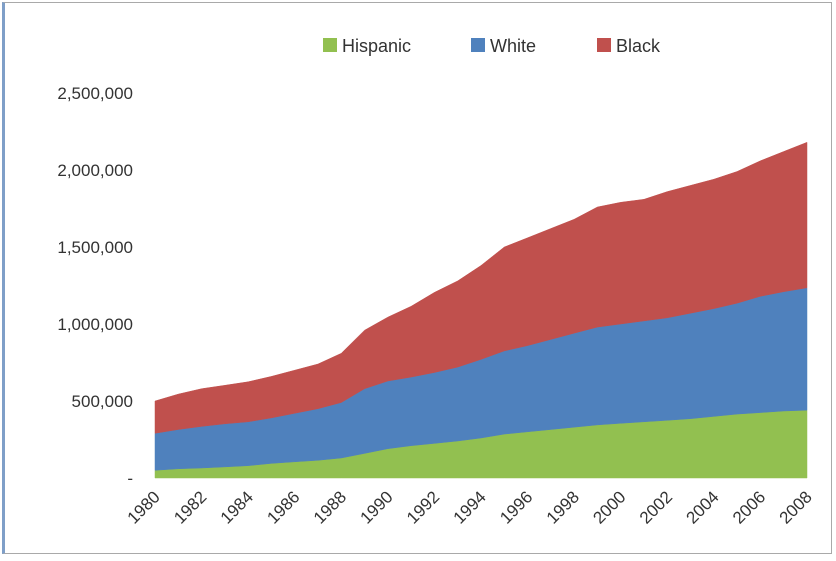 The image size is (836, 561). Describe the element at coordinates (144, 507) in the screenshot. I see `x-tick-label: 1980` at that location.